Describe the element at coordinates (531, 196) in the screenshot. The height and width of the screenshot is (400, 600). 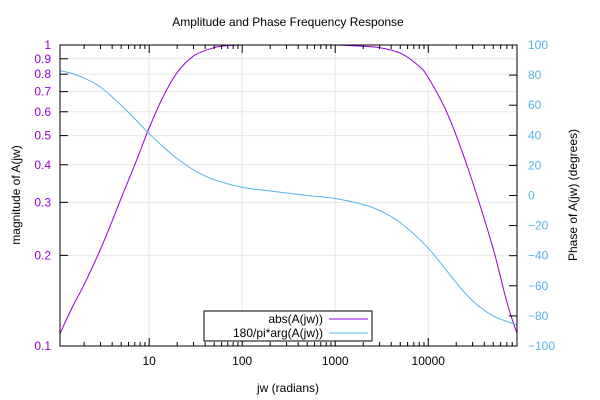
I see `y2-tick-label: 0` at that location.